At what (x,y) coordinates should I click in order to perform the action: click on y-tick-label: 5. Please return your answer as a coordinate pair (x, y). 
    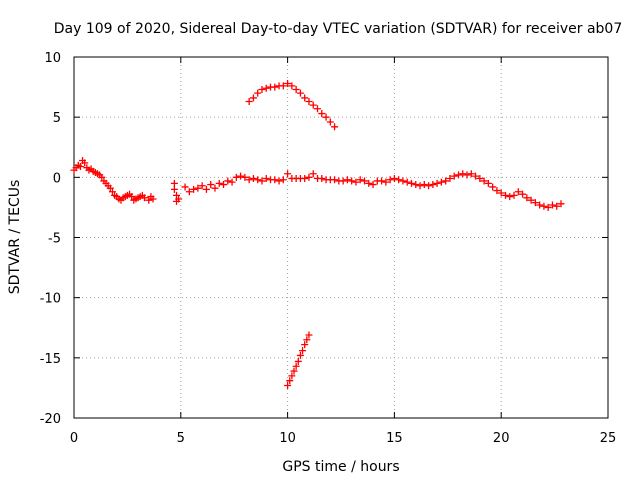
    Looking at the image, I should click on (57, 118).